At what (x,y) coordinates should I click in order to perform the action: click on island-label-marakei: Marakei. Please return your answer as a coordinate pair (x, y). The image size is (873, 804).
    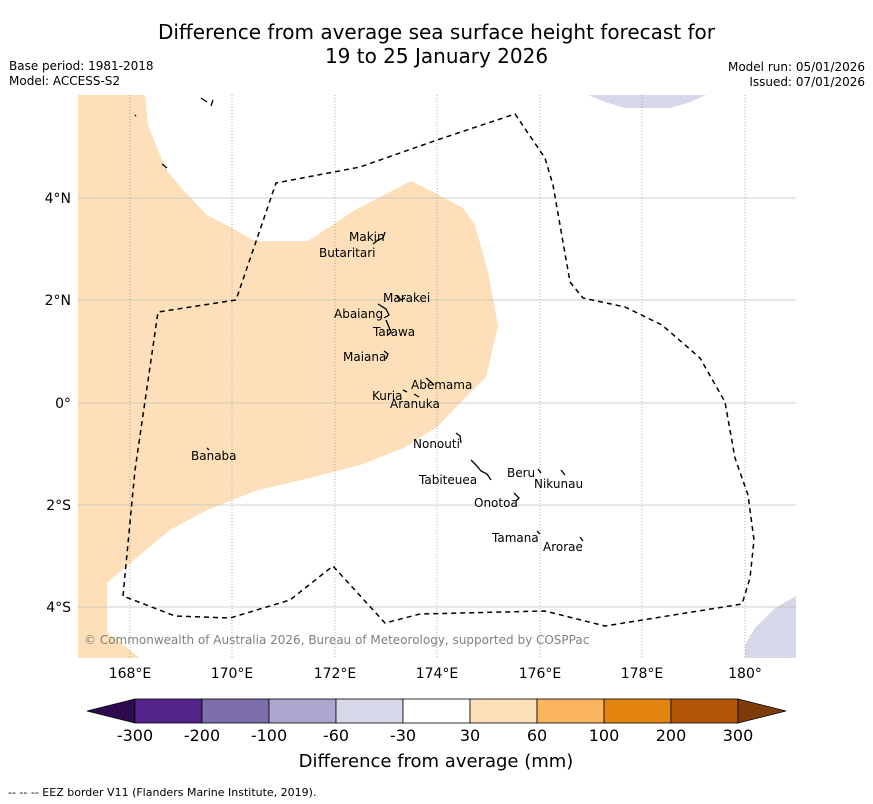
    Looking at the image, I should click on (406, 298).